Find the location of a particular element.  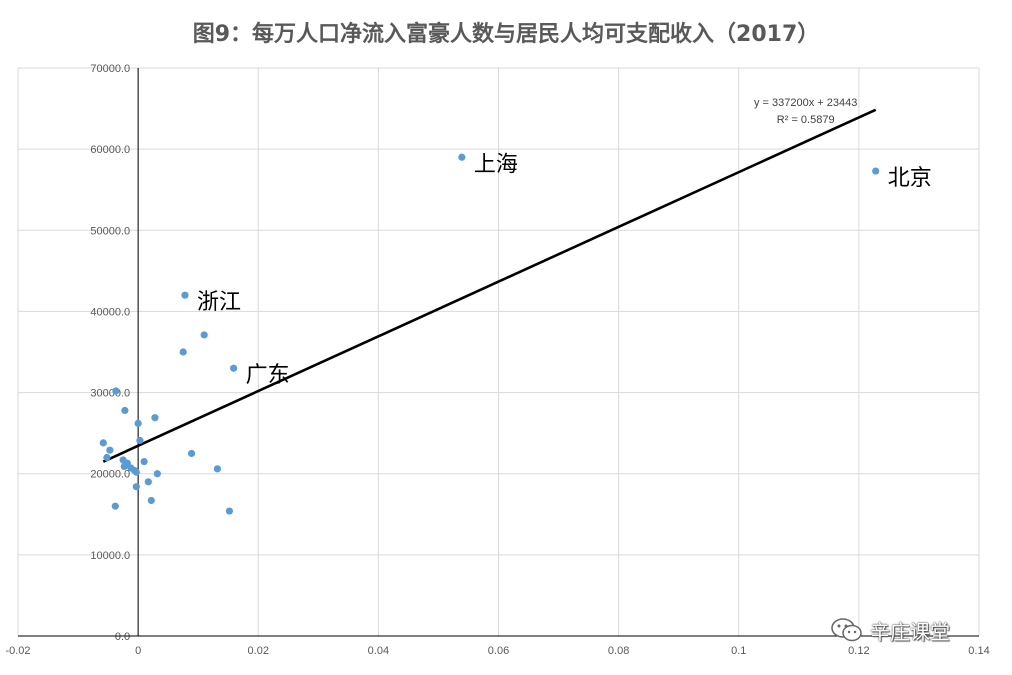

y-tick-label: 30000.0 is located at coordinates (110, 394).